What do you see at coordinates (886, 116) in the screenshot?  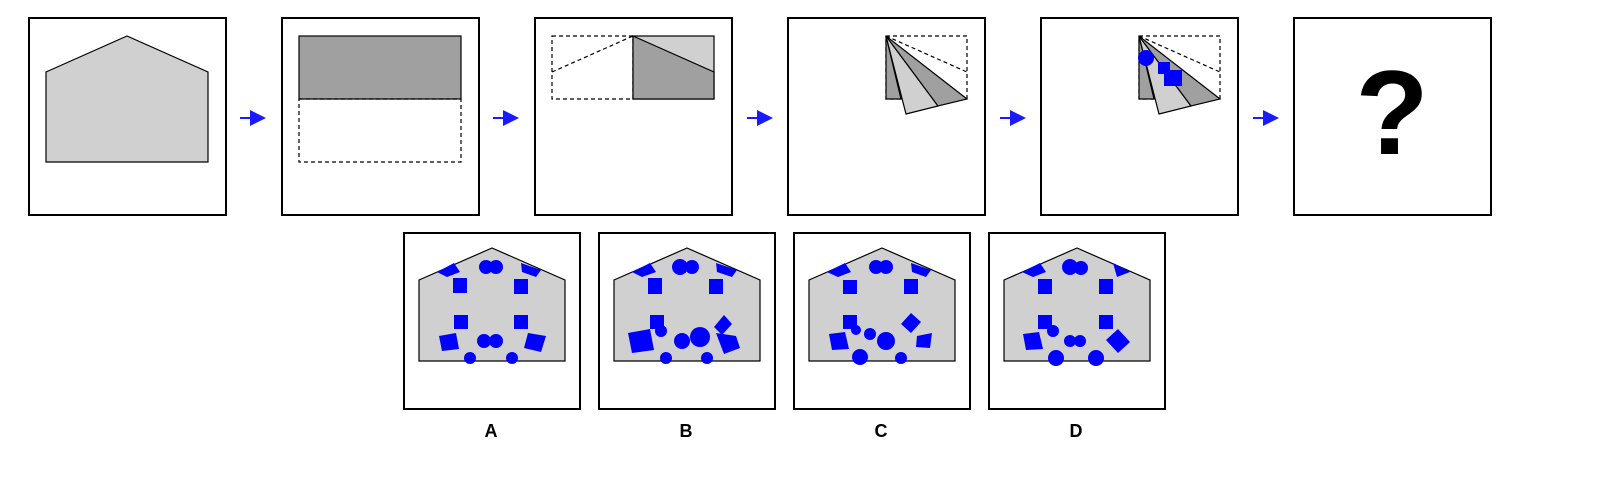 I see `step-4-panel` at bounding box center [886, 116].